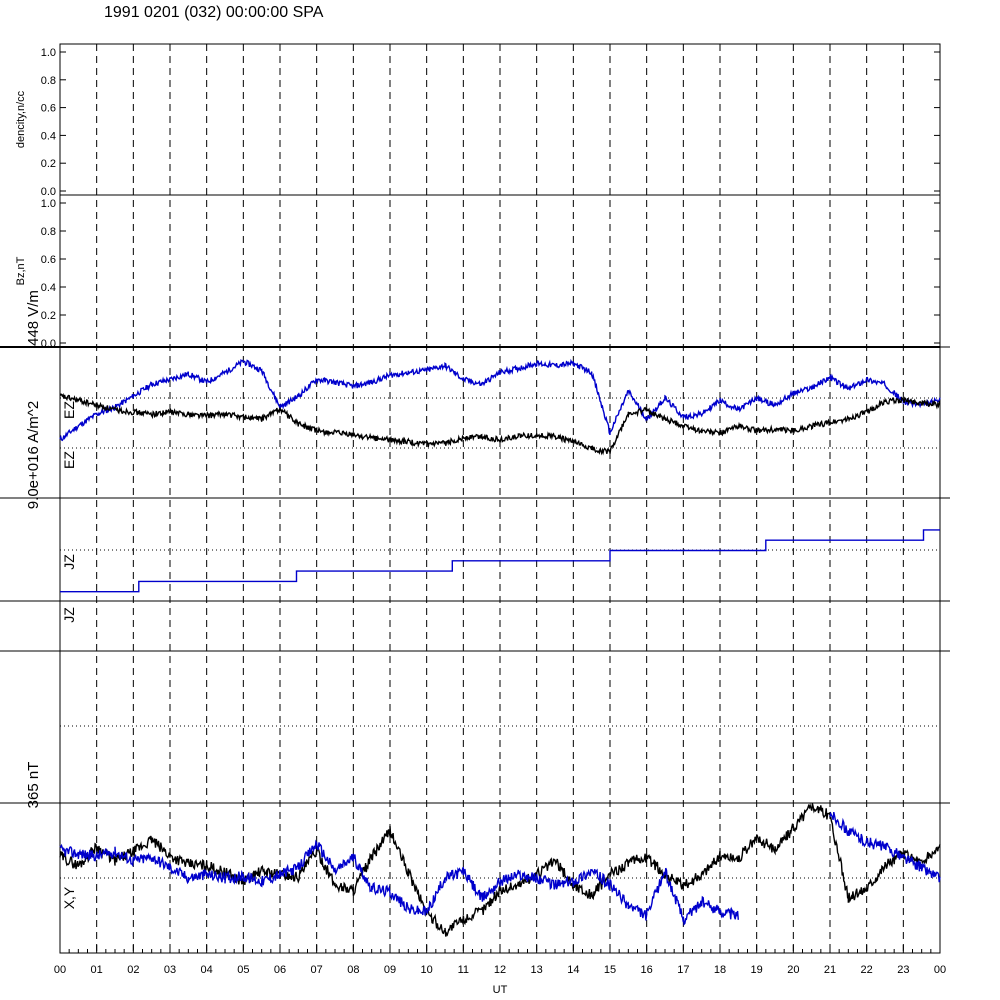 The width and height of the screenshot is (1000, 1000). What do you see at coordinates (903, 970) in the screenshot?
I see `x-tick-label: 23` at bounding box center [903, 970].